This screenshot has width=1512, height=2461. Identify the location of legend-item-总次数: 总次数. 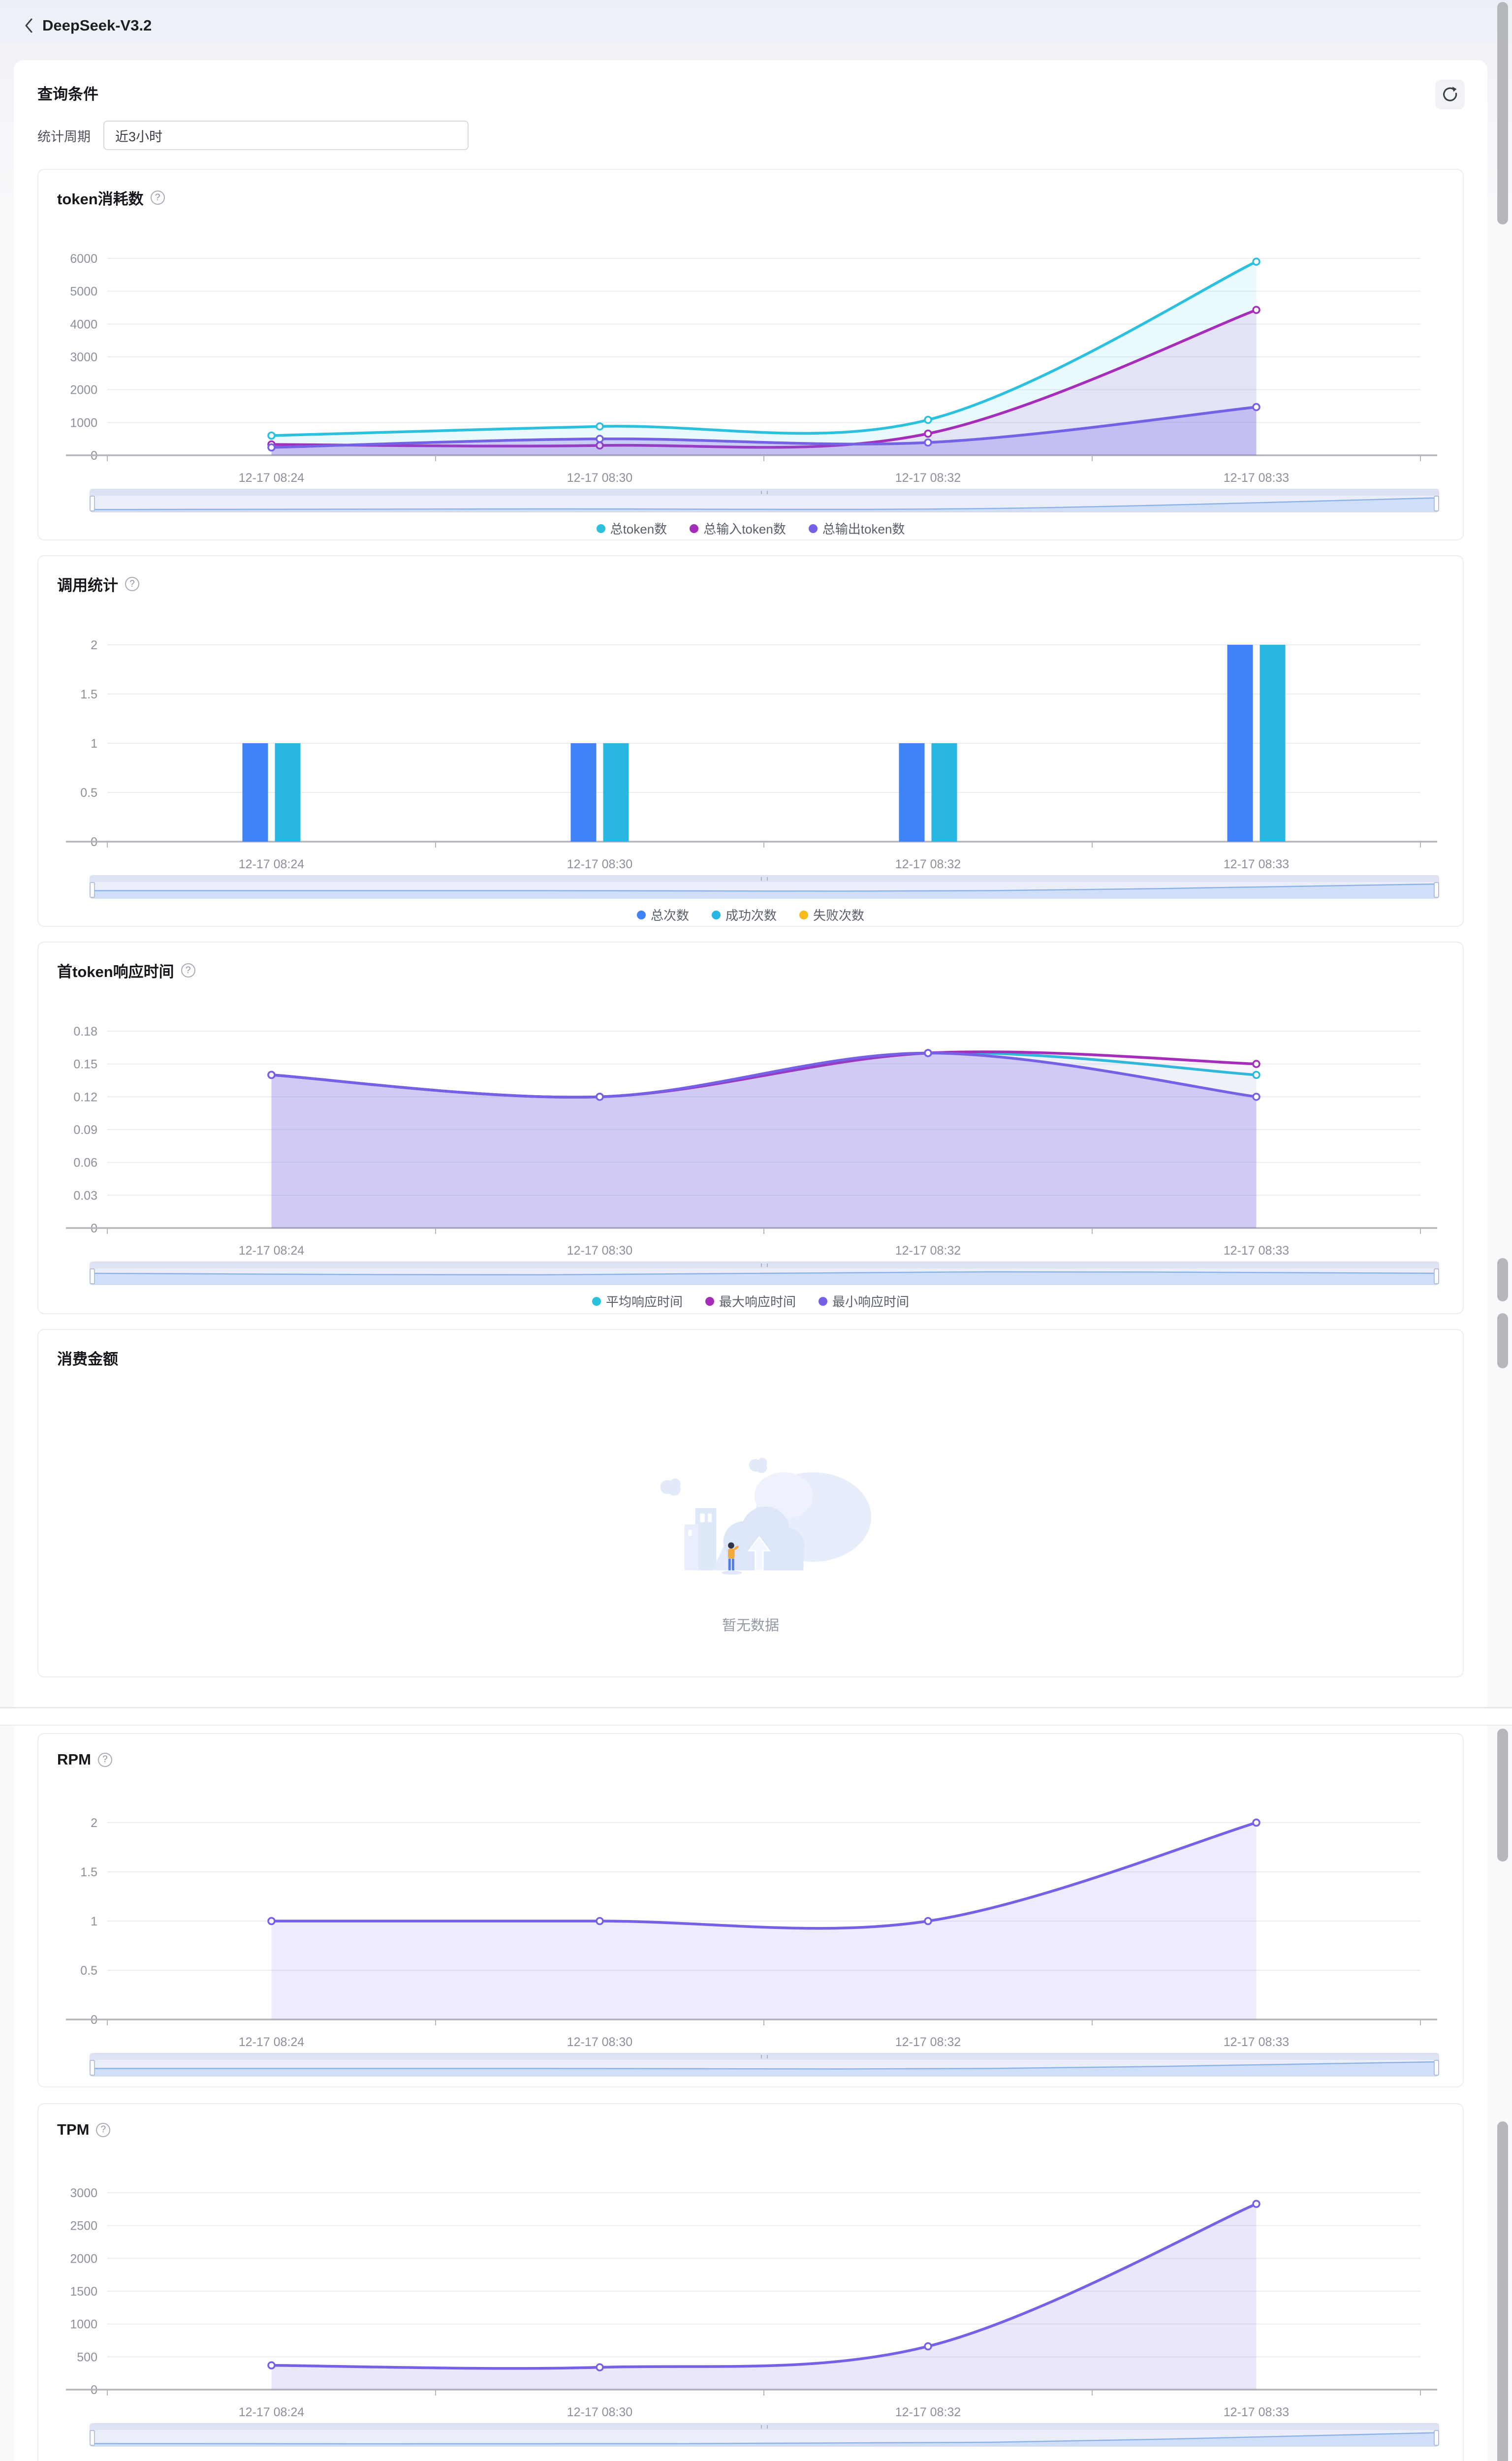
(662, 915).